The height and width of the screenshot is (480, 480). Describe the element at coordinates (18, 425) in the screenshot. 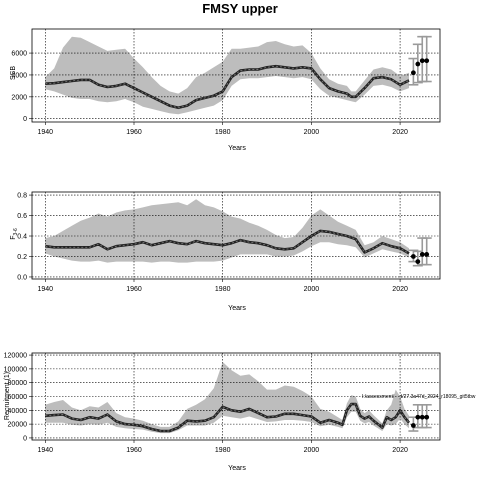

I see `recruitment-ytick-label: 20000` at that location.